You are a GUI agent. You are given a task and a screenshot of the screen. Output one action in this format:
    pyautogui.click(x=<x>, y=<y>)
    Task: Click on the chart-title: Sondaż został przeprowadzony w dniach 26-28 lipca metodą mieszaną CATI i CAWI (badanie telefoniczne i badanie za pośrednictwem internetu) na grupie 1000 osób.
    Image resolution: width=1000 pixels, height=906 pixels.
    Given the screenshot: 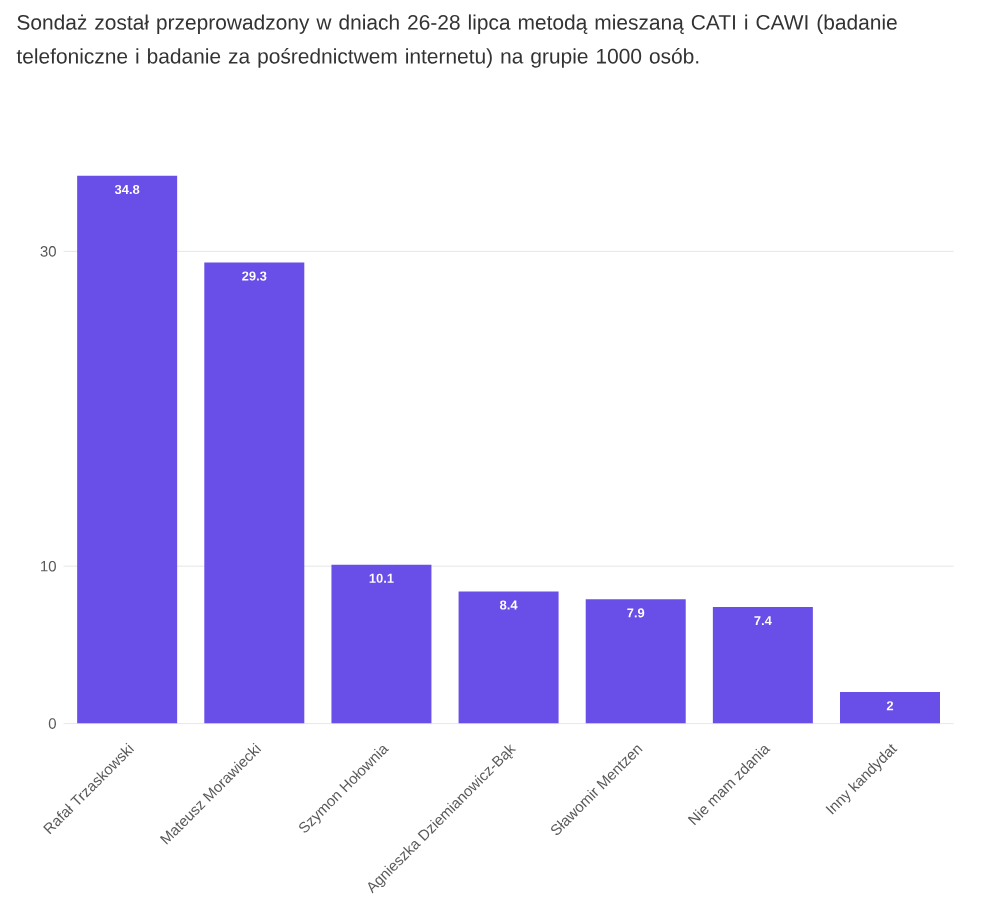 What is the action you would take?
    pyautogui.click(x=456, y=41)
    